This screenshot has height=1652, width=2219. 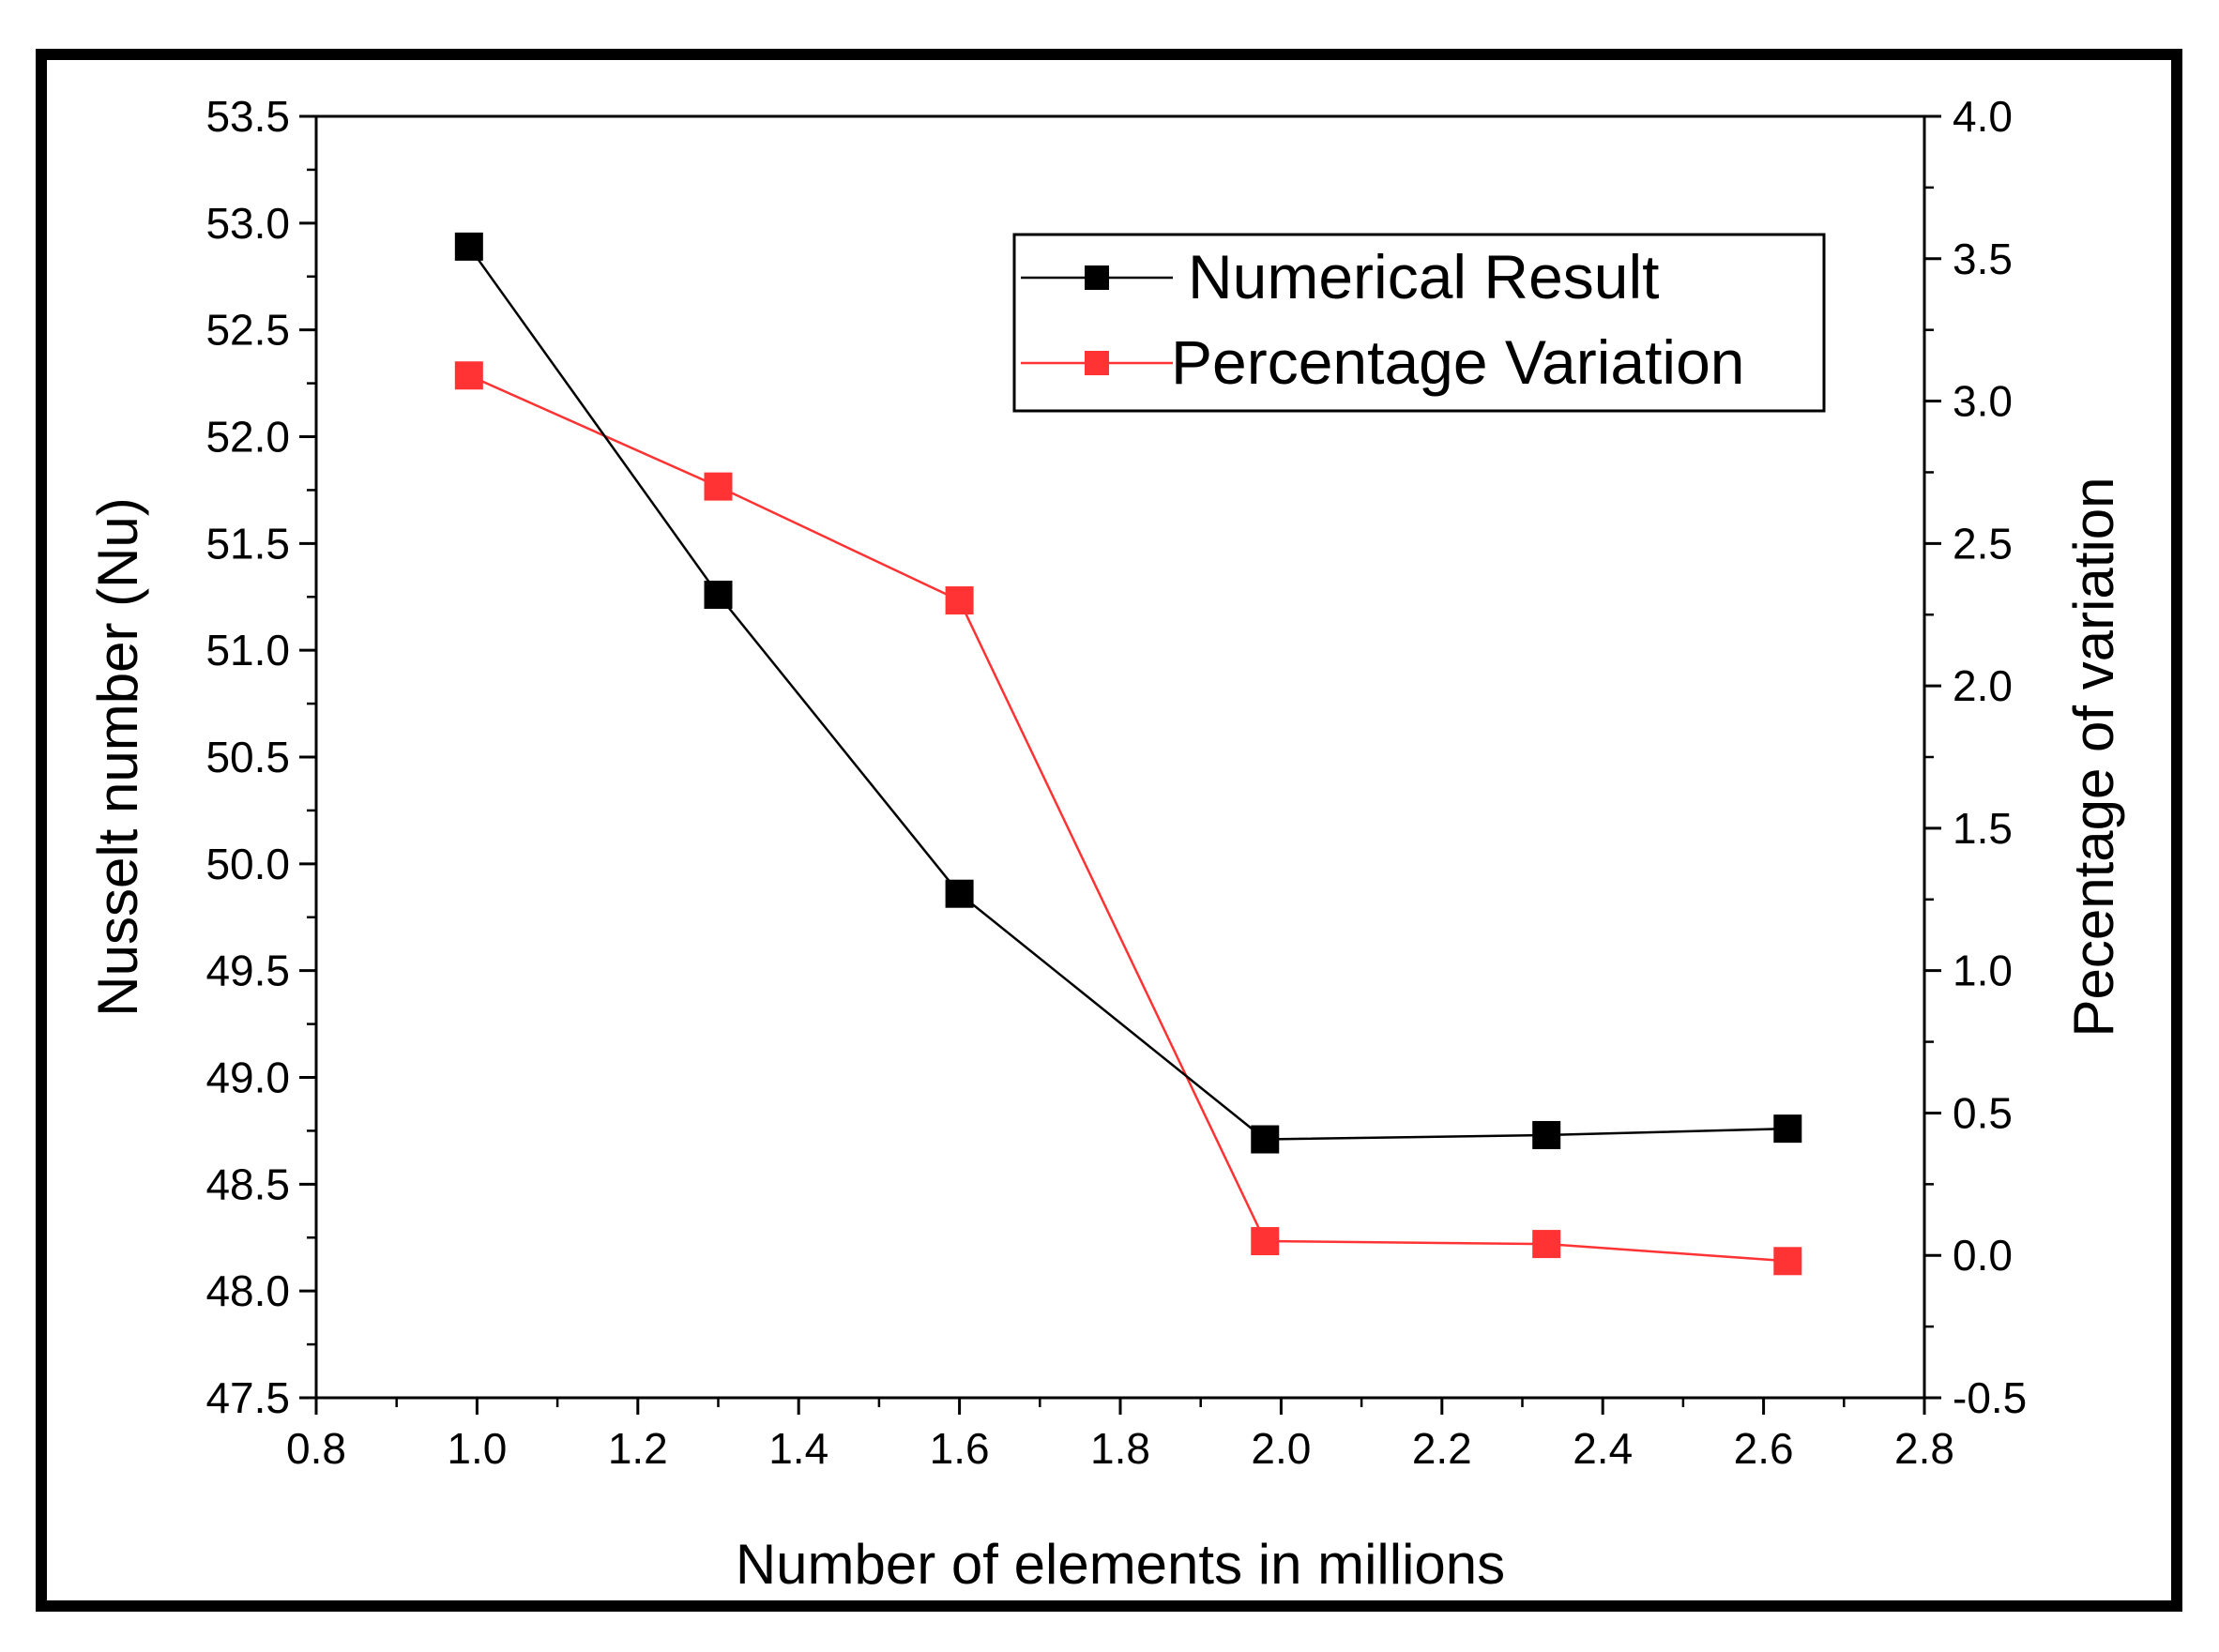 What do you see at coordinates (960, 1448) in the screenshot?
I see `x-tick-label: 1.6` at bounding box center [960, 1448].